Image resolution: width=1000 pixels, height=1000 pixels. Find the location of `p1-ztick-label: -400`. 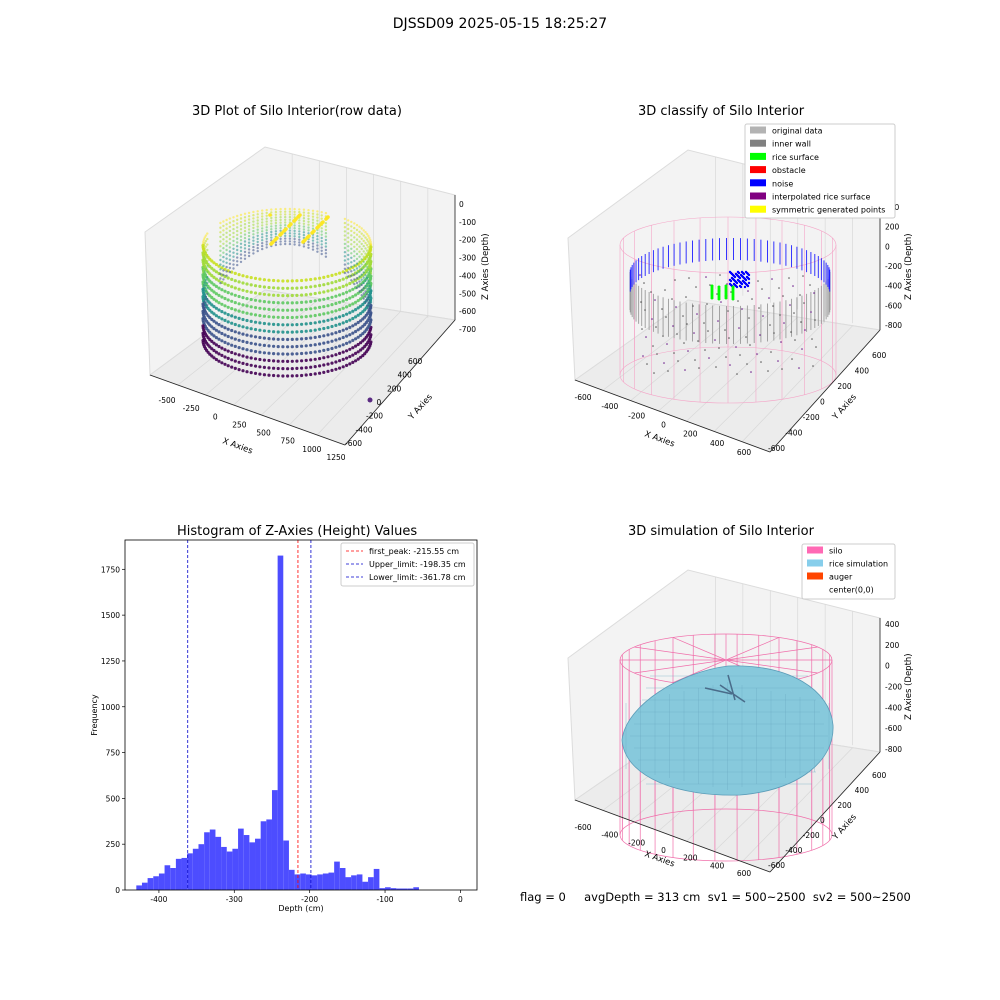

p1-ztick-label: -400 is located at coordinates (467, 275).